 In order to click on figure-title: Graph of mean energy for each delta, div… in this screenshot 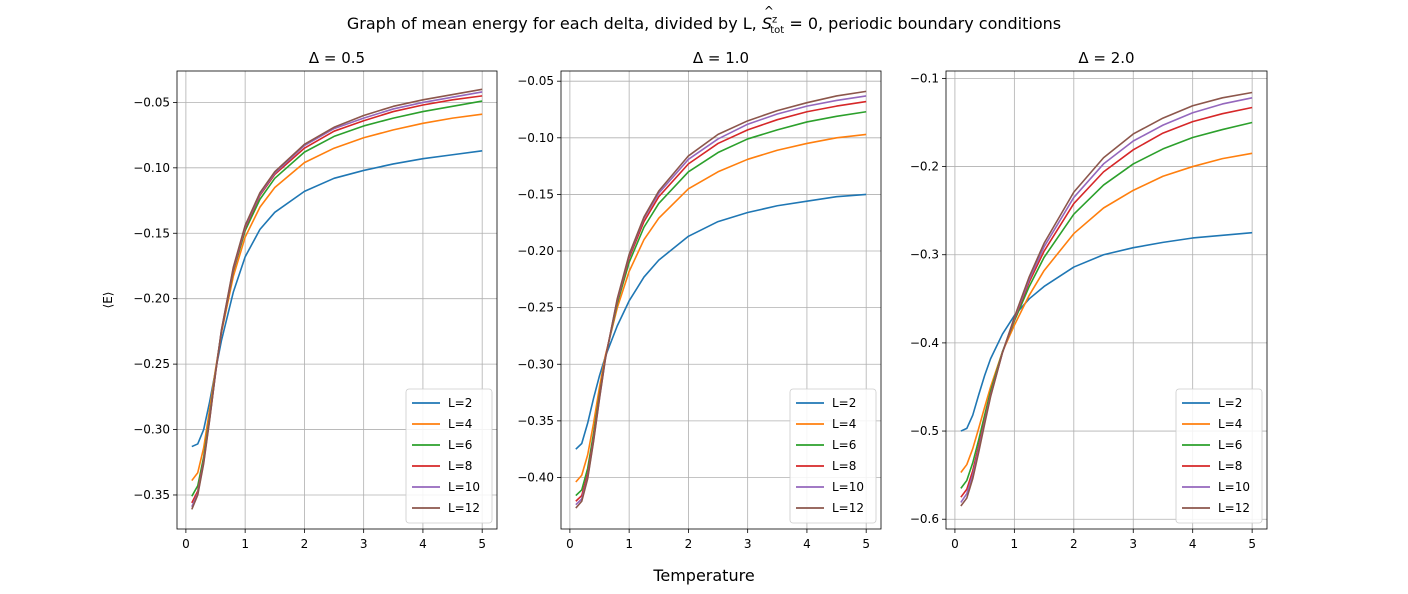, I will do `click(704, 25)`.